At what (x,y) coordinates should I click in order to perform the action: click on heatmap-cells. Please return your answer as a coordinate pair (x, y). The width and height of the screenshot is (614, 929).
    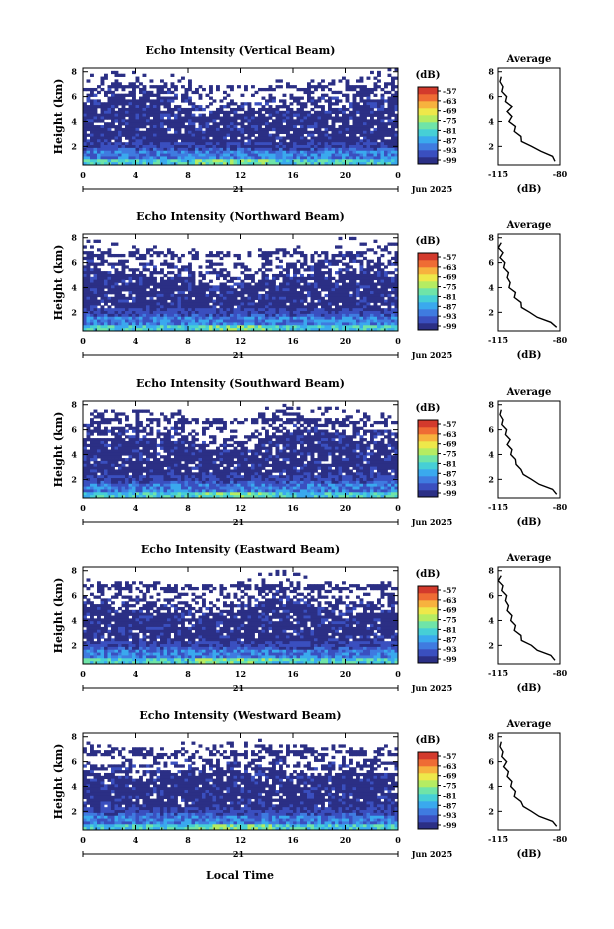
    Looking at the image, I should click on (241, 451).